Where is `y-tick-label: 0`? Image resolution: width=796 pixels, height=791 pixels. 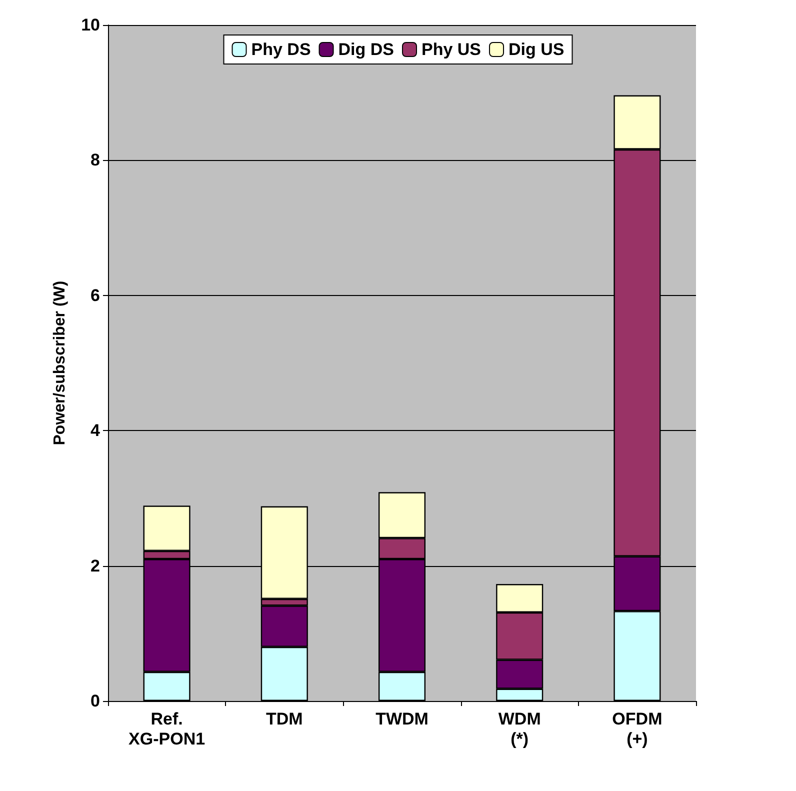
y-tick-label: 0 is located at coordinates (95, 701).